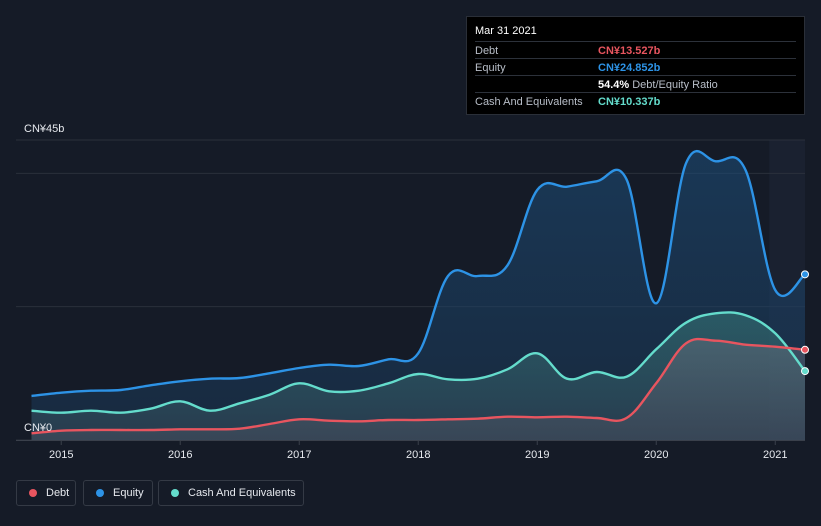  Describe the element at coordinates (805, 349) in the screenshot. I see `debt-end-marker` at that location.